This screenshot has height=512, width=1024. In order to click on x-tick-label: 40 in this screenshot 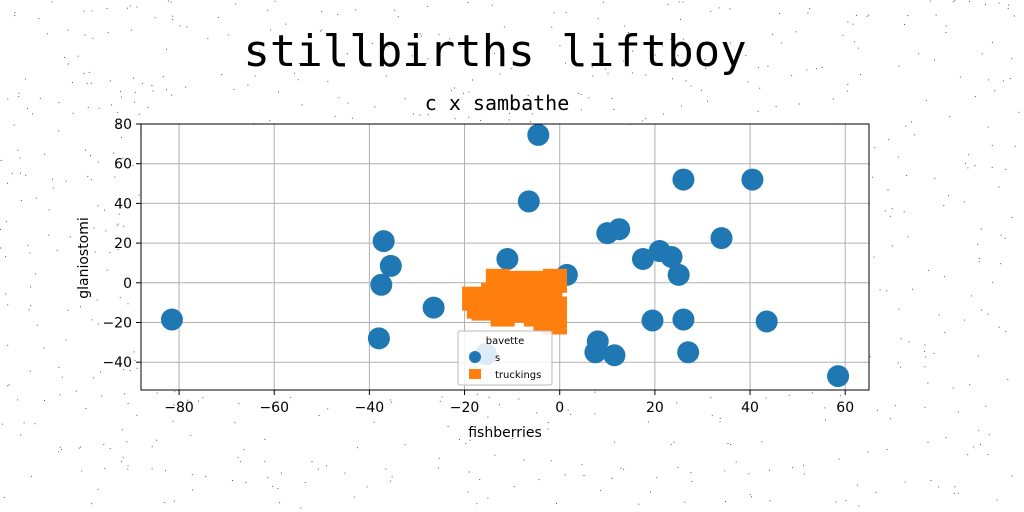, I will do `click(750, 408)`.